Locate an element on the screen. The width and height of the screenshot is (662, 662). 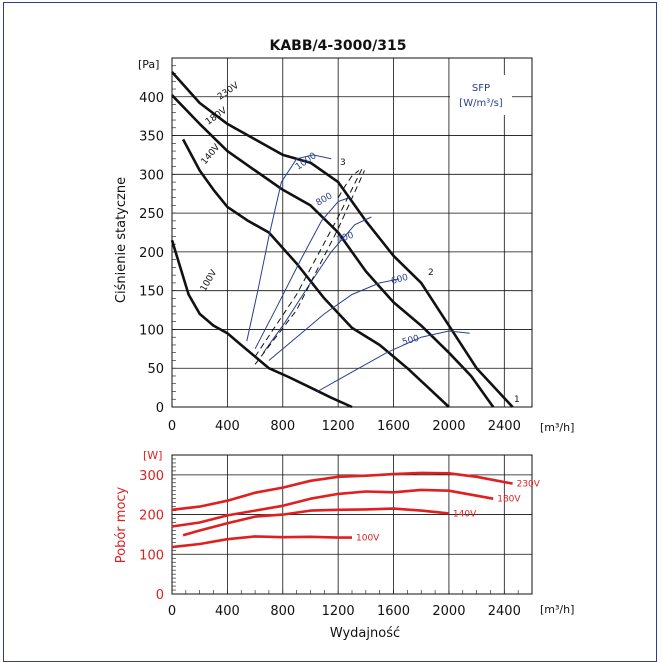
pressure-curve-100V is located at coordinates (261, 324).